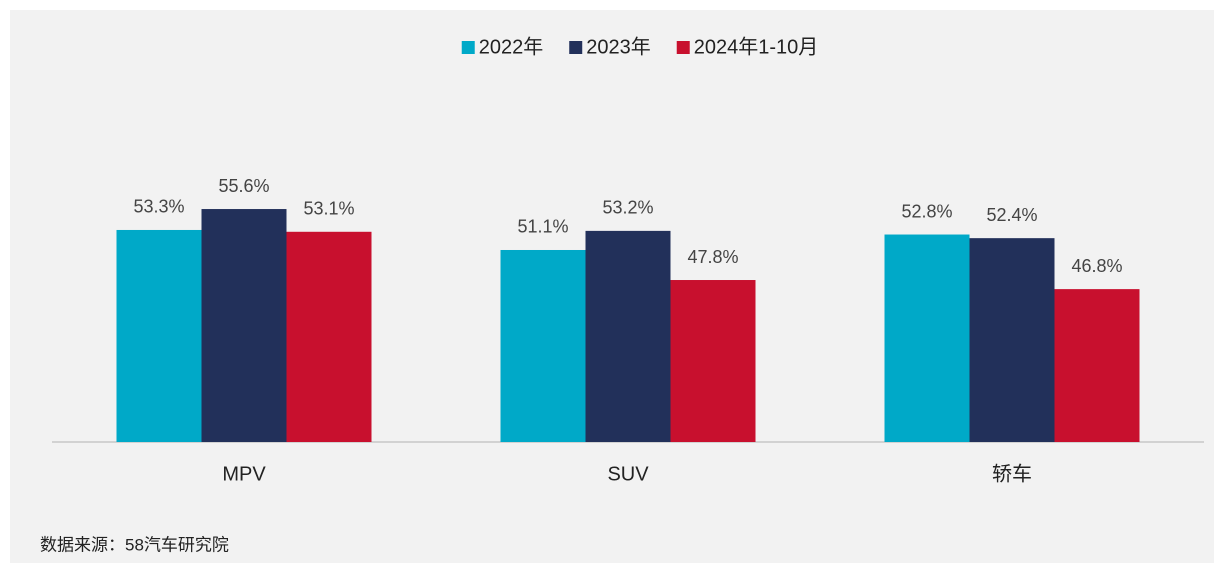 Image resolution: width=1224 pixels, height=573 pixels. What do you see at coordinates (511, 46) in the screenshot?
I see `legend-label: 2022年` at bounding box center [511, 46].